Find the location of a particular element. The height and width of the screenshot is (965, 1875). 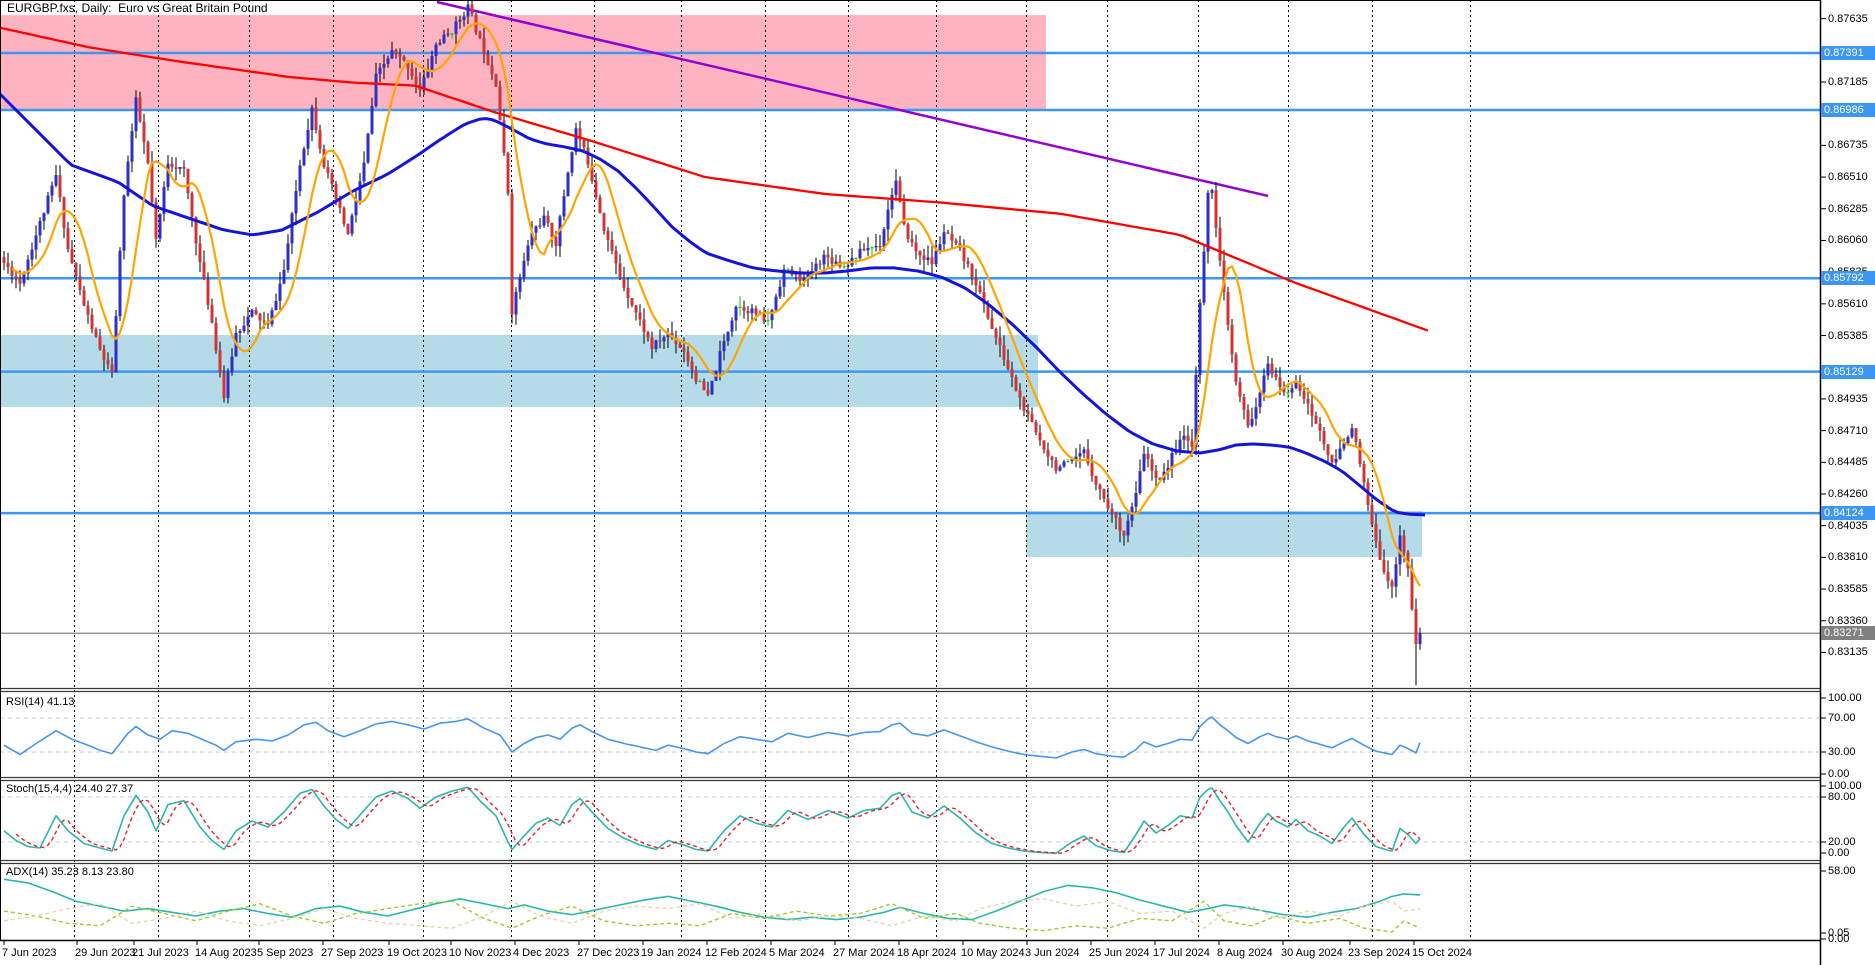

price-tick-label: 0.84485 is located at coordinates (1848, 462).